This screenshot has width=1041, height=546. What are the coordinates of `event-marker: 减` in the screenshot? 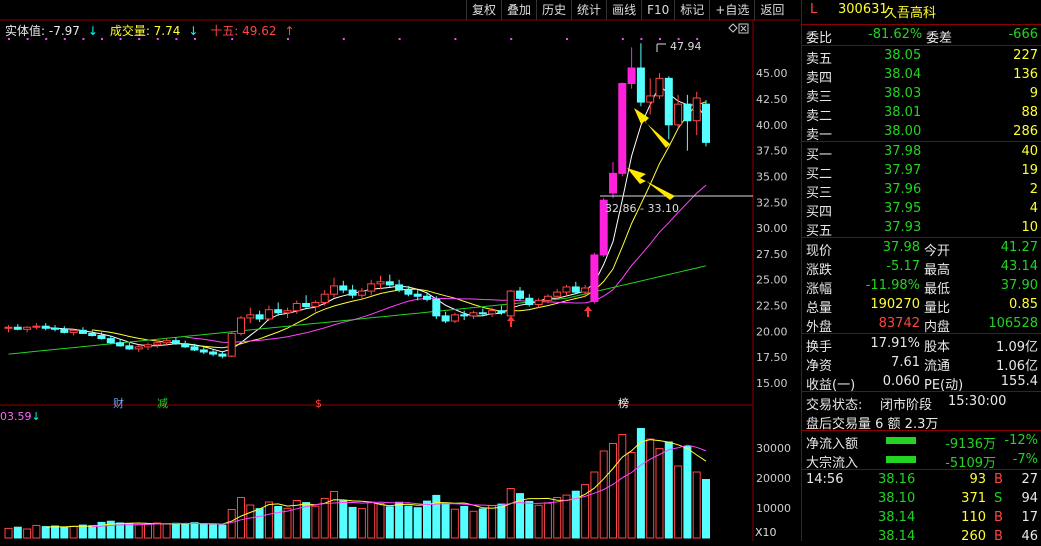 It's located at (162, 403).